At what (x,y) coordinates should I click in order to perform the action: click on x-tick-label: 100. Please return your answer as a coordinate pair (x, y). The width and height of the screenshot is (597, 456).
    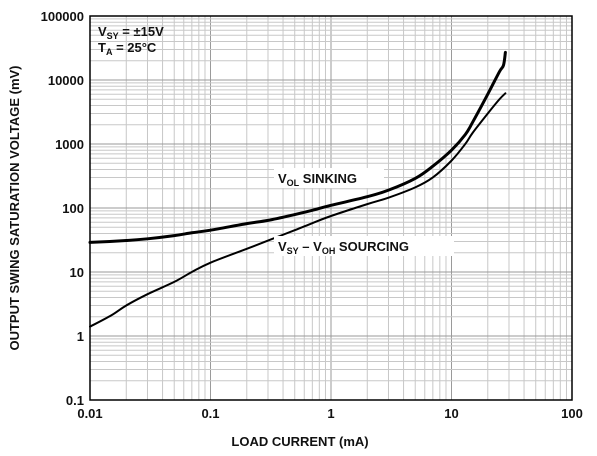
    Looking at the image, I should click on (572, 413).